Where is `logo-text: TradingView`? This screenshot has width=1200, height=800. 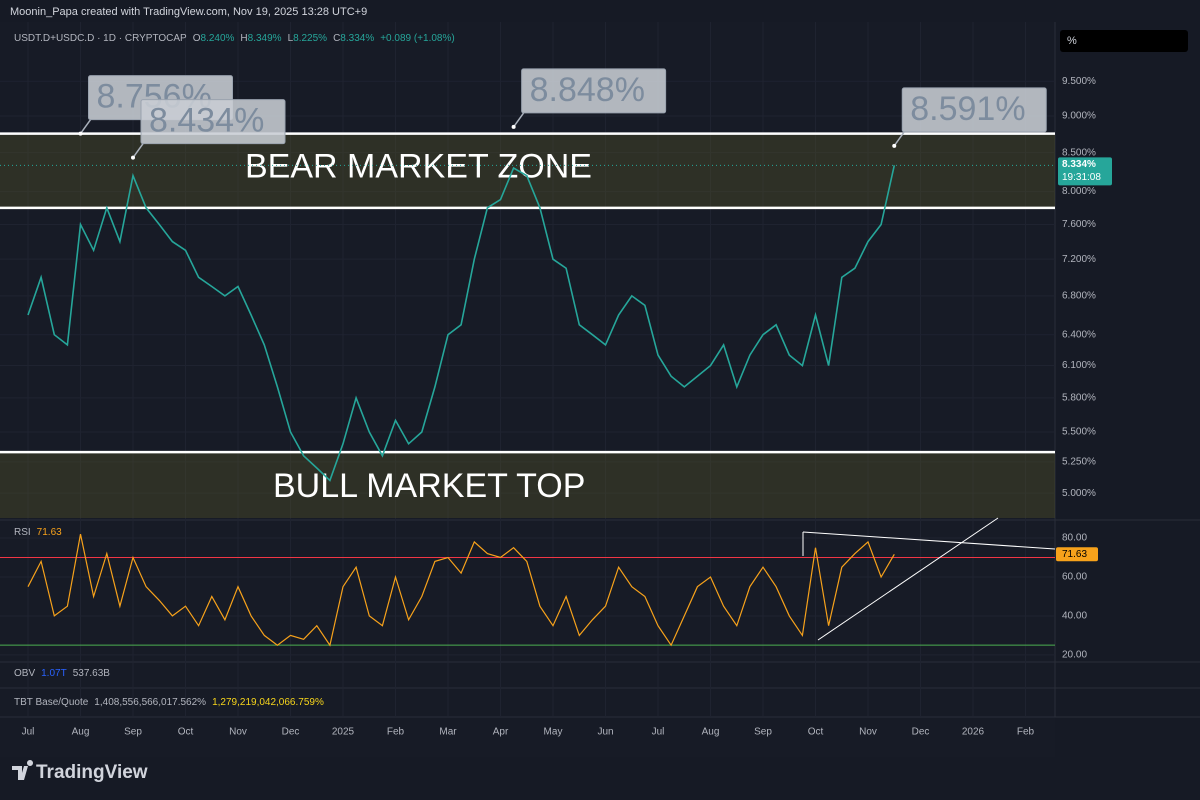 logo-text: TradingView is located at coordinates (92, 772).